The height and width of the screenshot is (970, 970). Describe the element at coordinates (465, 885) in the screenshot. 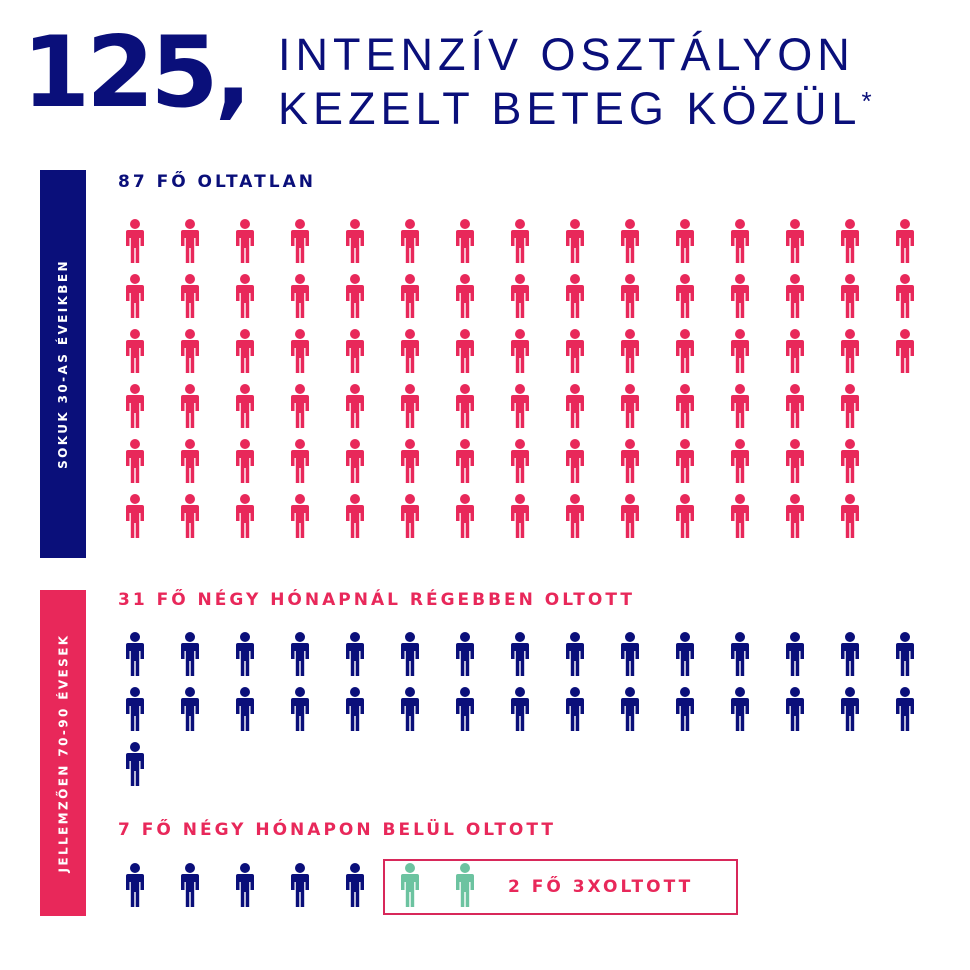

I see `person-icon-boosted` at that location.